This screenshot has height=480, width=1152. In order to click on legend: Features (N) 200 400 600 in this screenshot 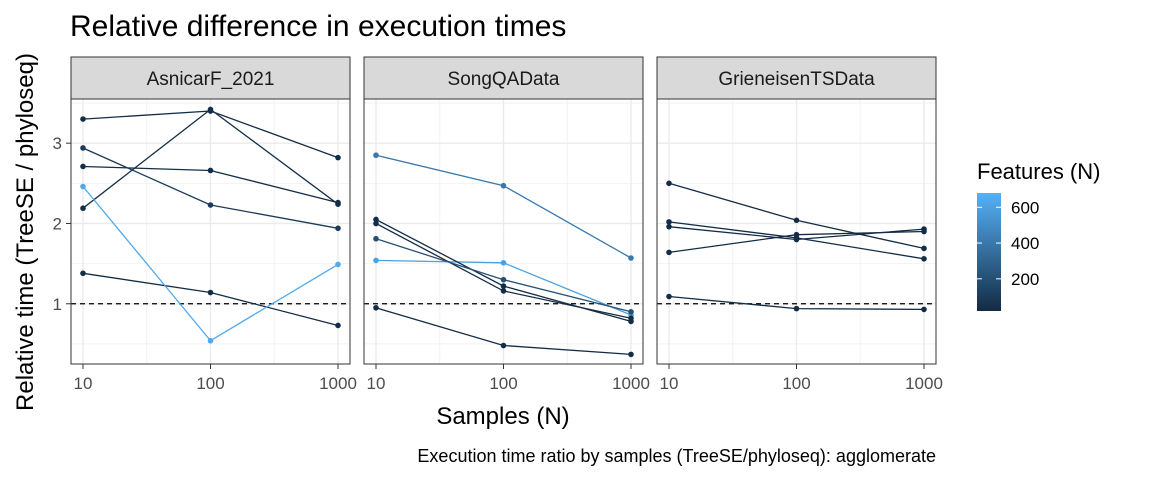, I will do `click(1038, 235)`.